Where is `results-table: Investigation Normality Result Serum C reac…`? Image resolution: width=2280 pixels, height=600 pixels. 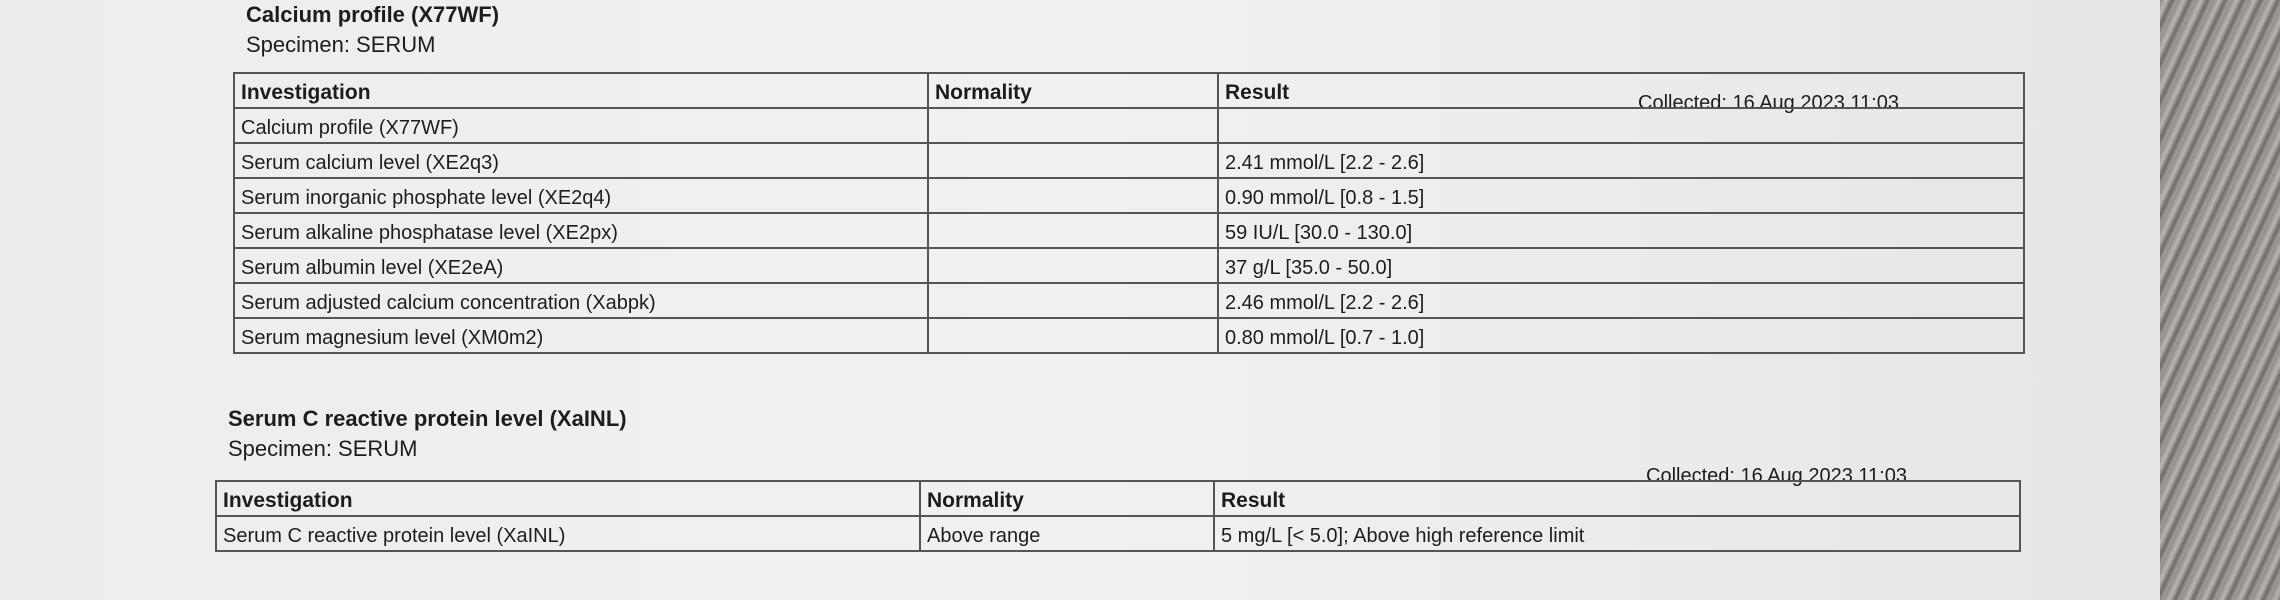
results-table: Investigation Normality Result Serum C reac… is located at coordinates (1118, 516).